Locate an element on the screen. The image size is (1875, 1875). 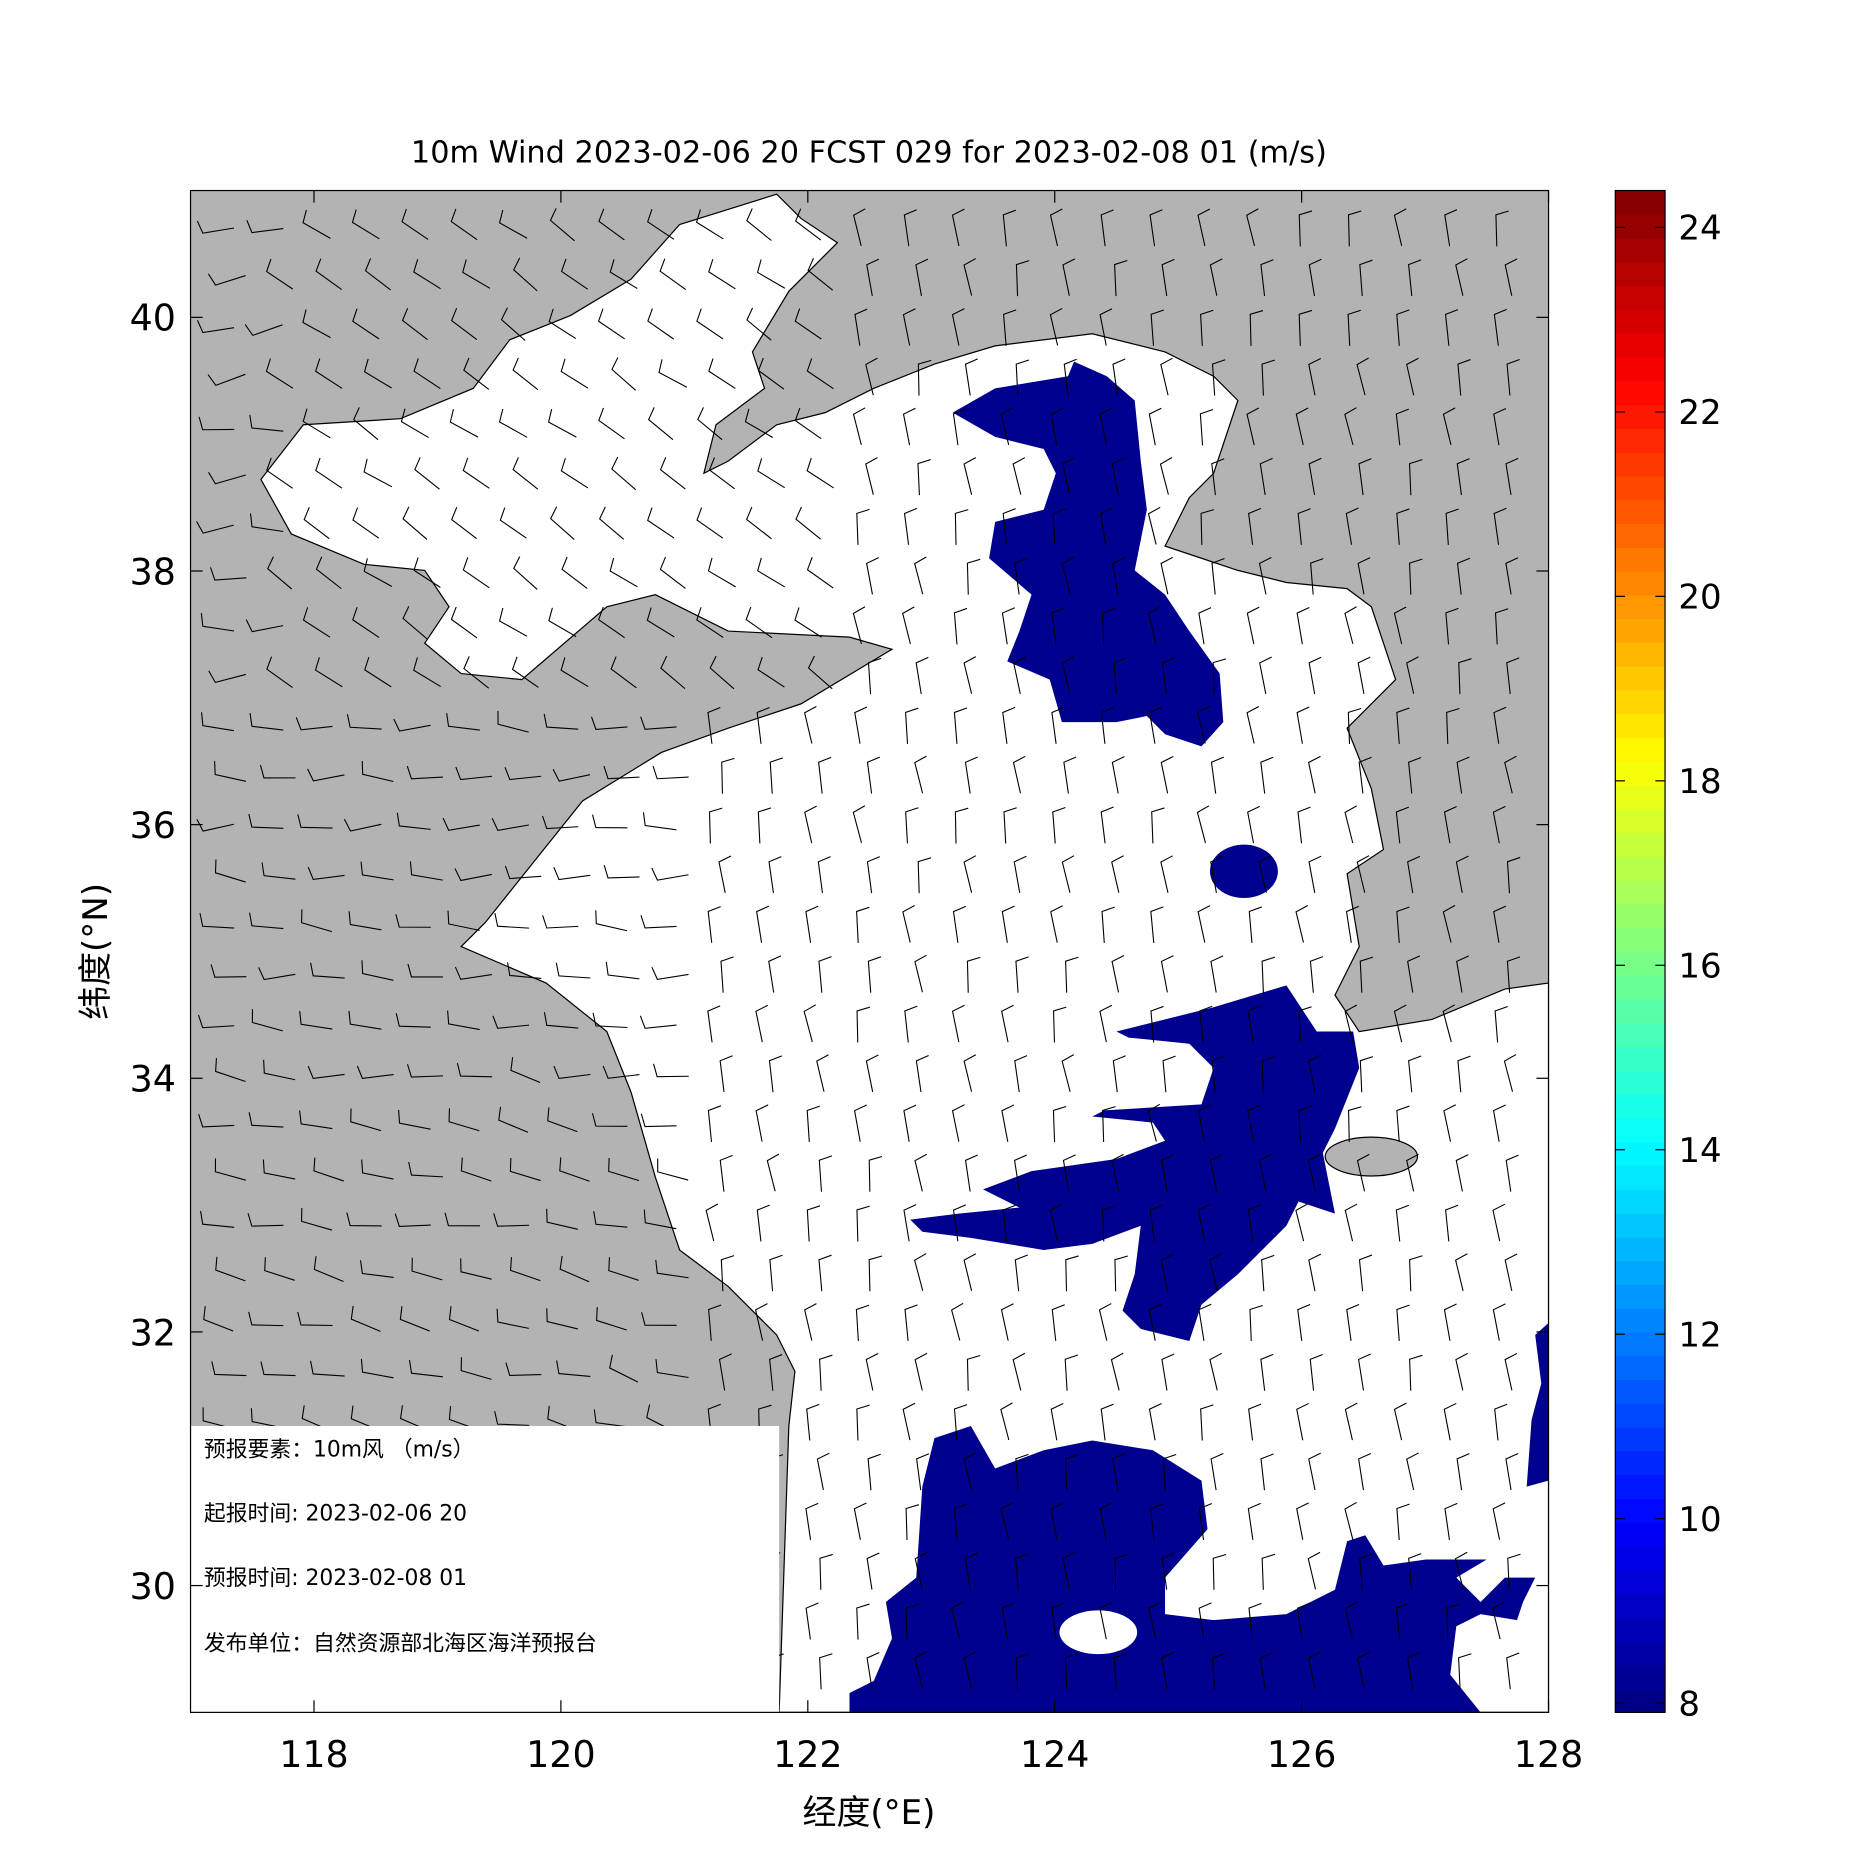
y-axis-label: 纬度(°N) is located at coordinates (96, 951).